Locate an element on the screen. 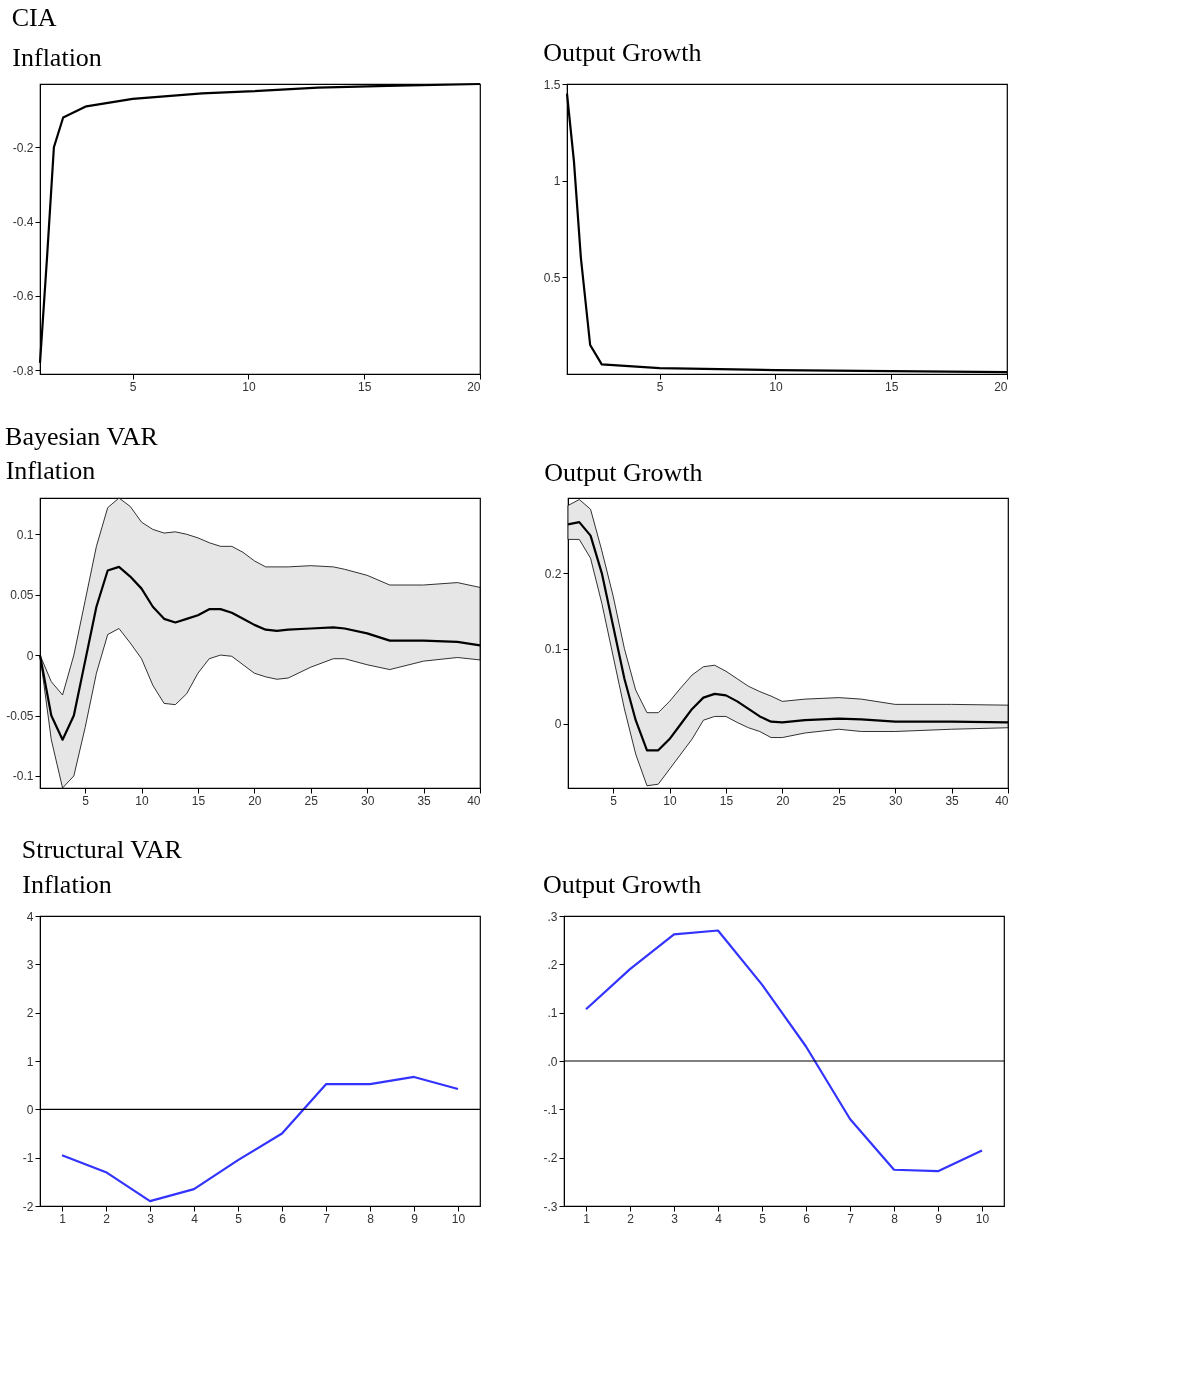  y-tick-label: -1 is located at coordinates (28, 1158).